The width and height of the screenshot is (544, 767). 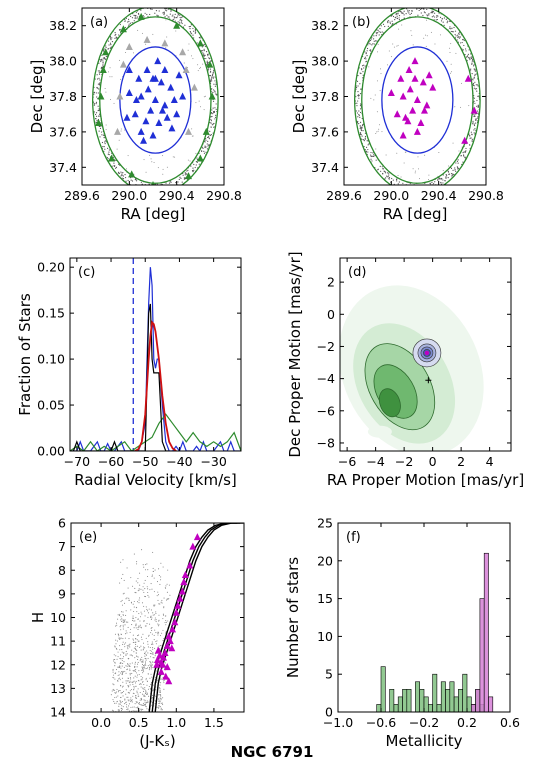 I want to click on x-tick-label: −70, so click(x=77, y=461).